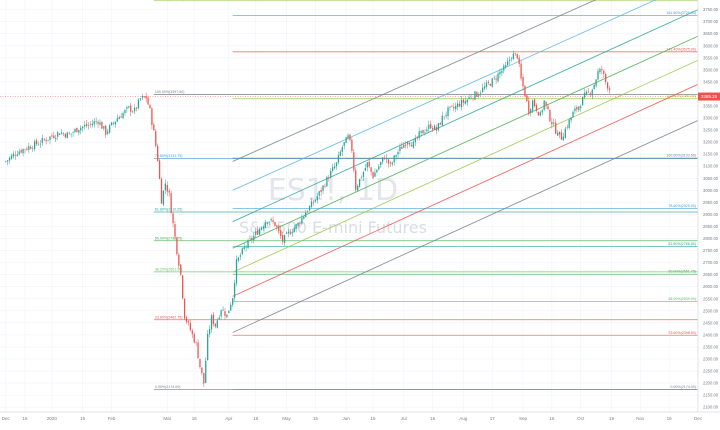 The image size is (720, 430). Describe the element at coordinates (581, 418) in the screenshot. I see `x-tick-label: Oct` at that location.